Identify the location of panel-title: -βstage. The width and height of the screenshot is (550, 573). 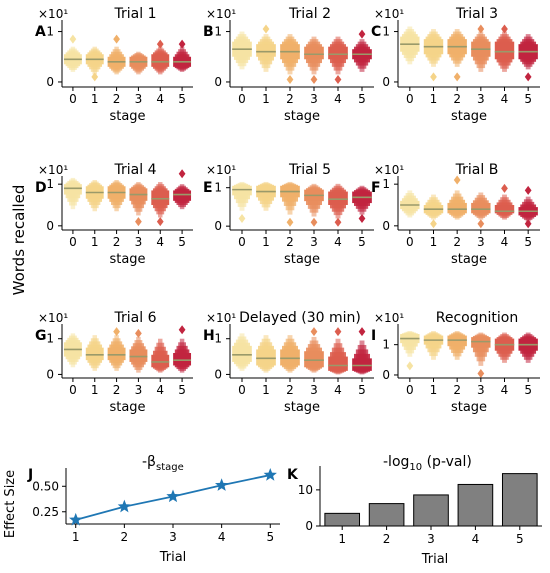
(163, 463).